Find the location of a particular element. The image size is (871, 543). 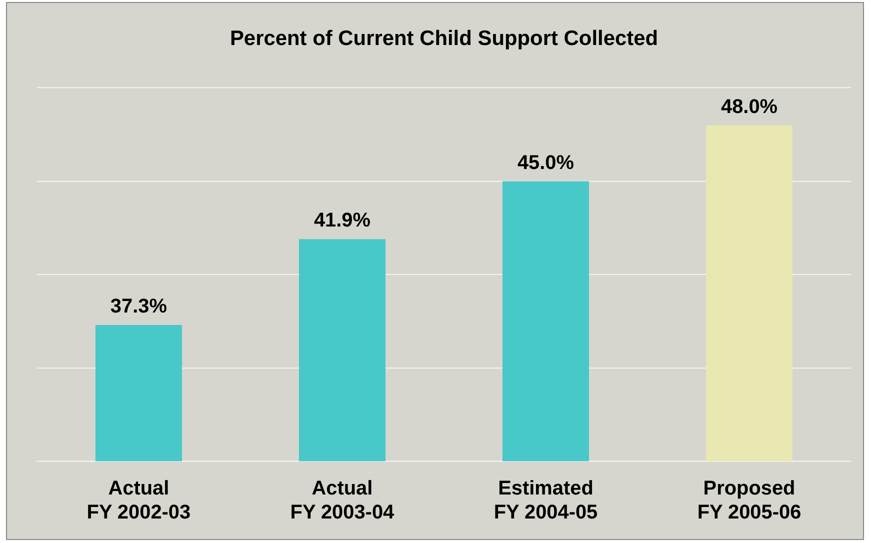

data-label: 48.0% is located at coordinates (749, 107).